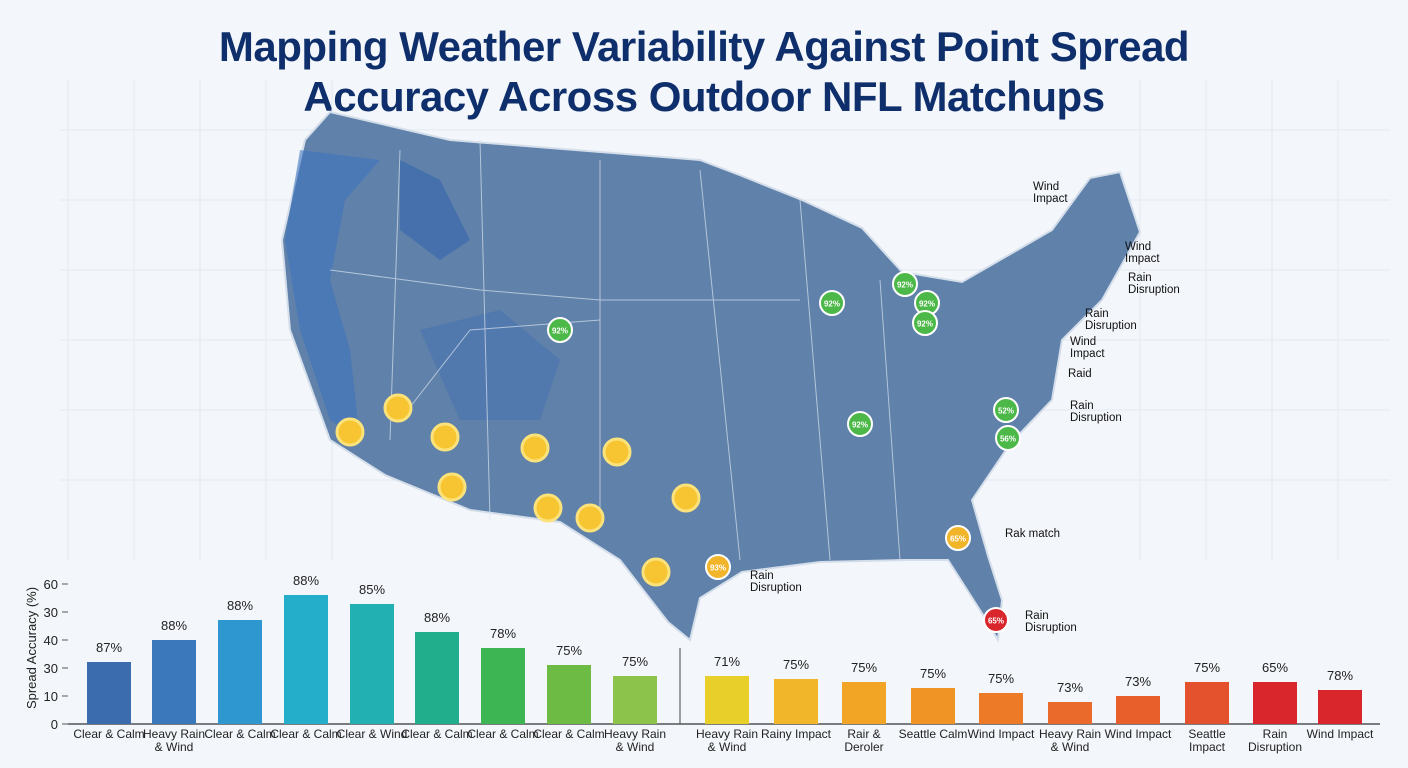 This screenshot has width=1408, height=768. Describe the element at coordinates (1207, 740) in the screenshot. I see `x-tick-label: Seattle Impact` at that location.